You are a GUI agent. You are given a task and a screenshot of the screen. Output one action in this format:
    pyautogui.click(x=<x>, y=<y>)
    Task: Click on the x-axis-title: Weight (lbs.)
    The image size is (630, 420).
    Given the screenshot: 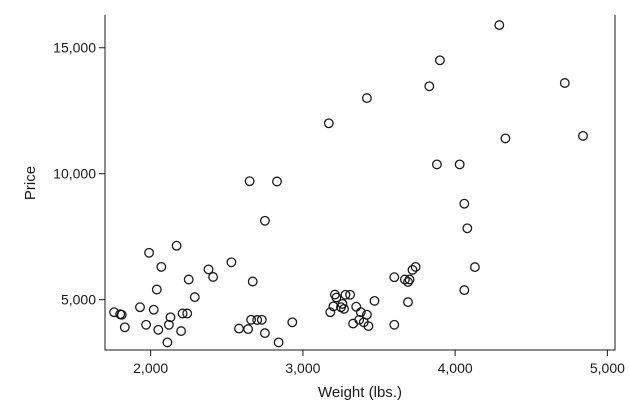 What is the action you would take?
    pyautogui.click(x=360, y=392)
    